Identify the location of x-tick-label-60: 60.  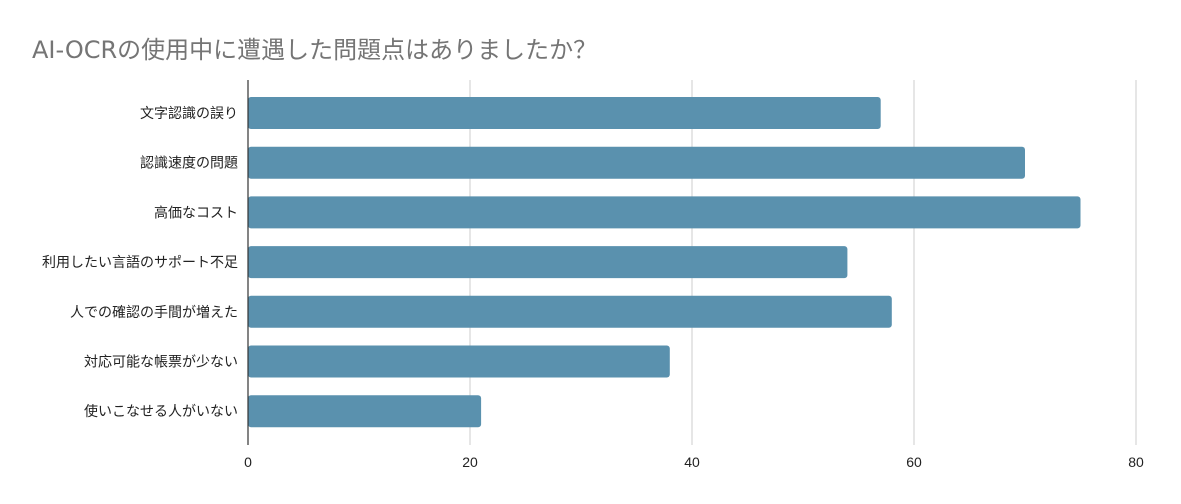
(914, 462).